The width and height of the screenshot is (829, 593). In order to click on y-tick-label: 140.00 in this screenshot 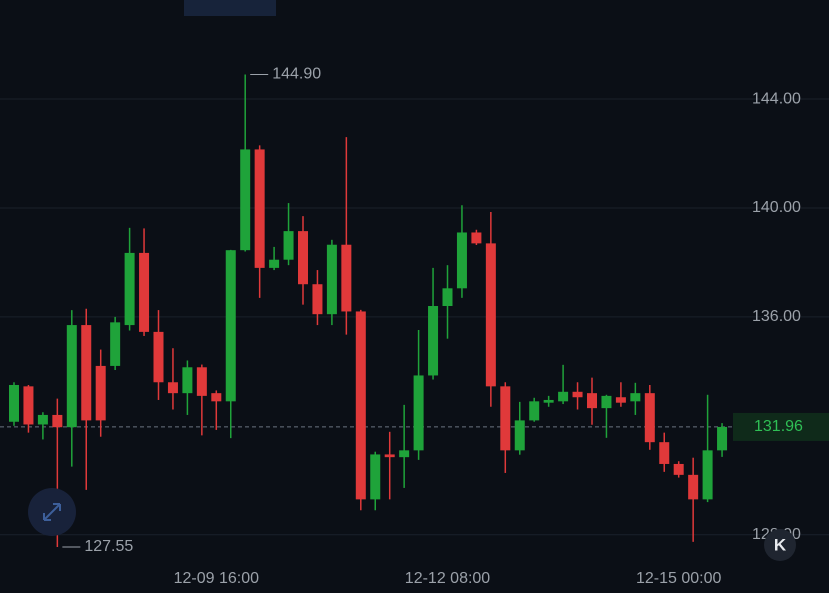, I will do `click(776, 207)`.